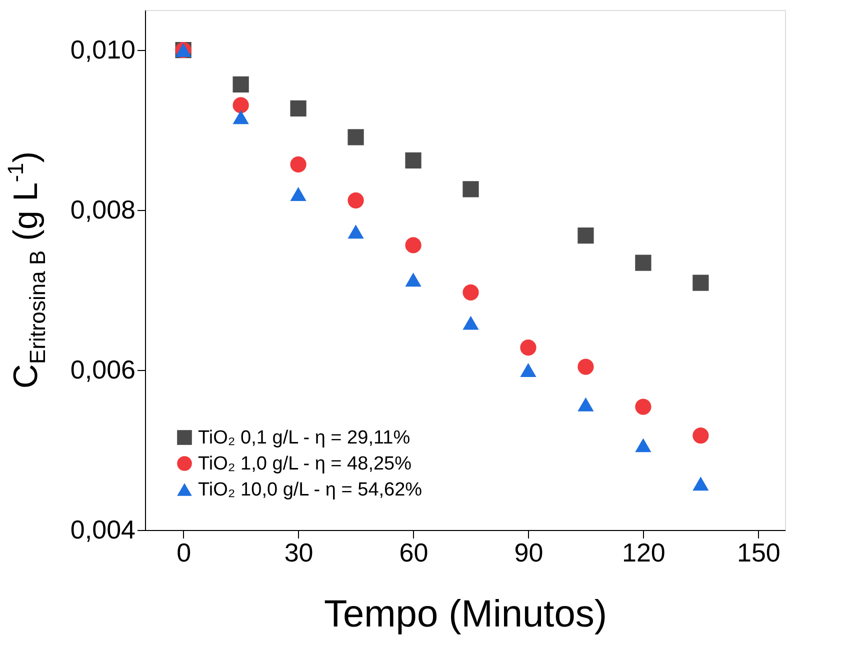 Image resolution: width=845 pixels, height=651 pixels. Describe the element at coordinates (644, 553) in the screenshot. I see `x-tick-label: 120` at that location.